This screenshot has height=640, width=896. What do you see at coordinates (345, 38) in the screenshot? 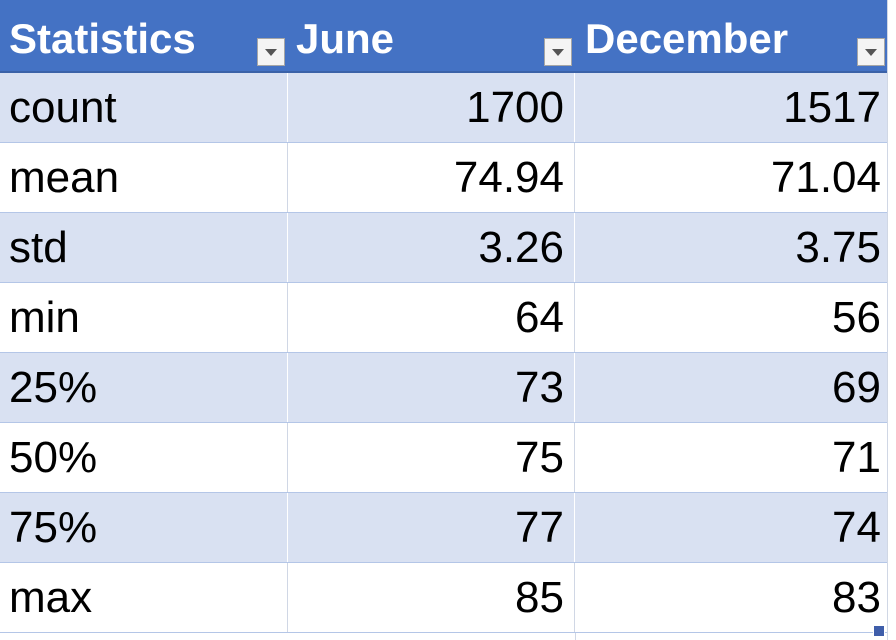
I see `header-label-june: June` at bounding box center [345, 38].